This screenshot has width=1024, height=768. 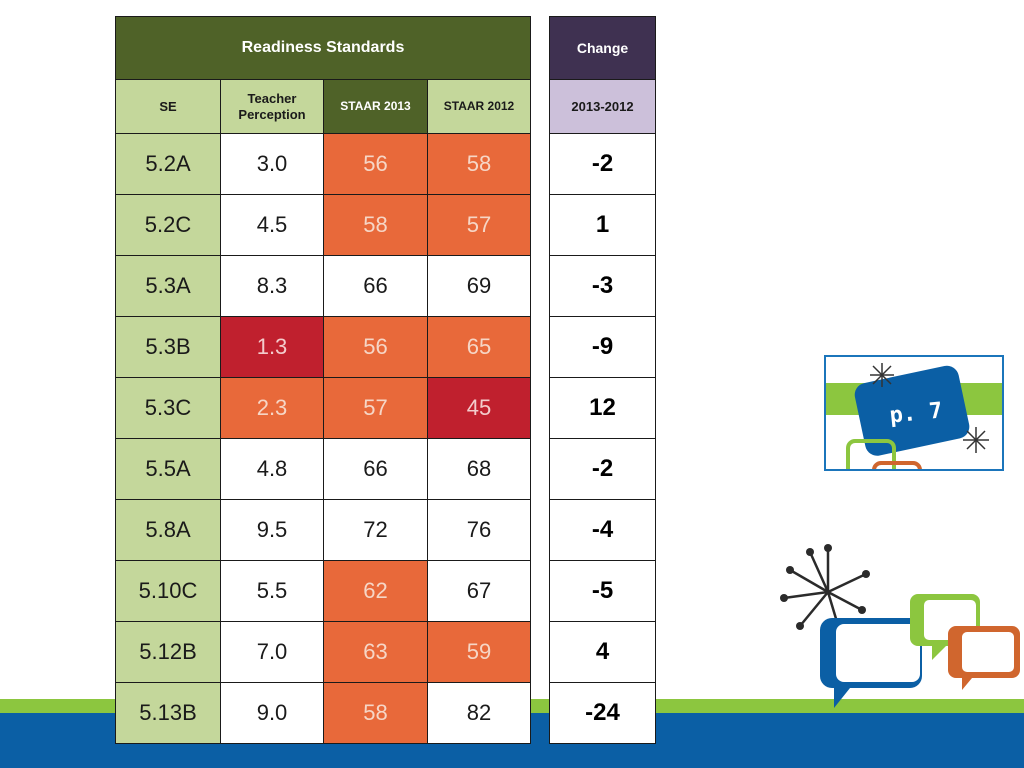 What do you see at coordinates (272, 591) in the screenshot?
I see `teacher-perception-cell: 5.5` at bounding box center [272, 591].